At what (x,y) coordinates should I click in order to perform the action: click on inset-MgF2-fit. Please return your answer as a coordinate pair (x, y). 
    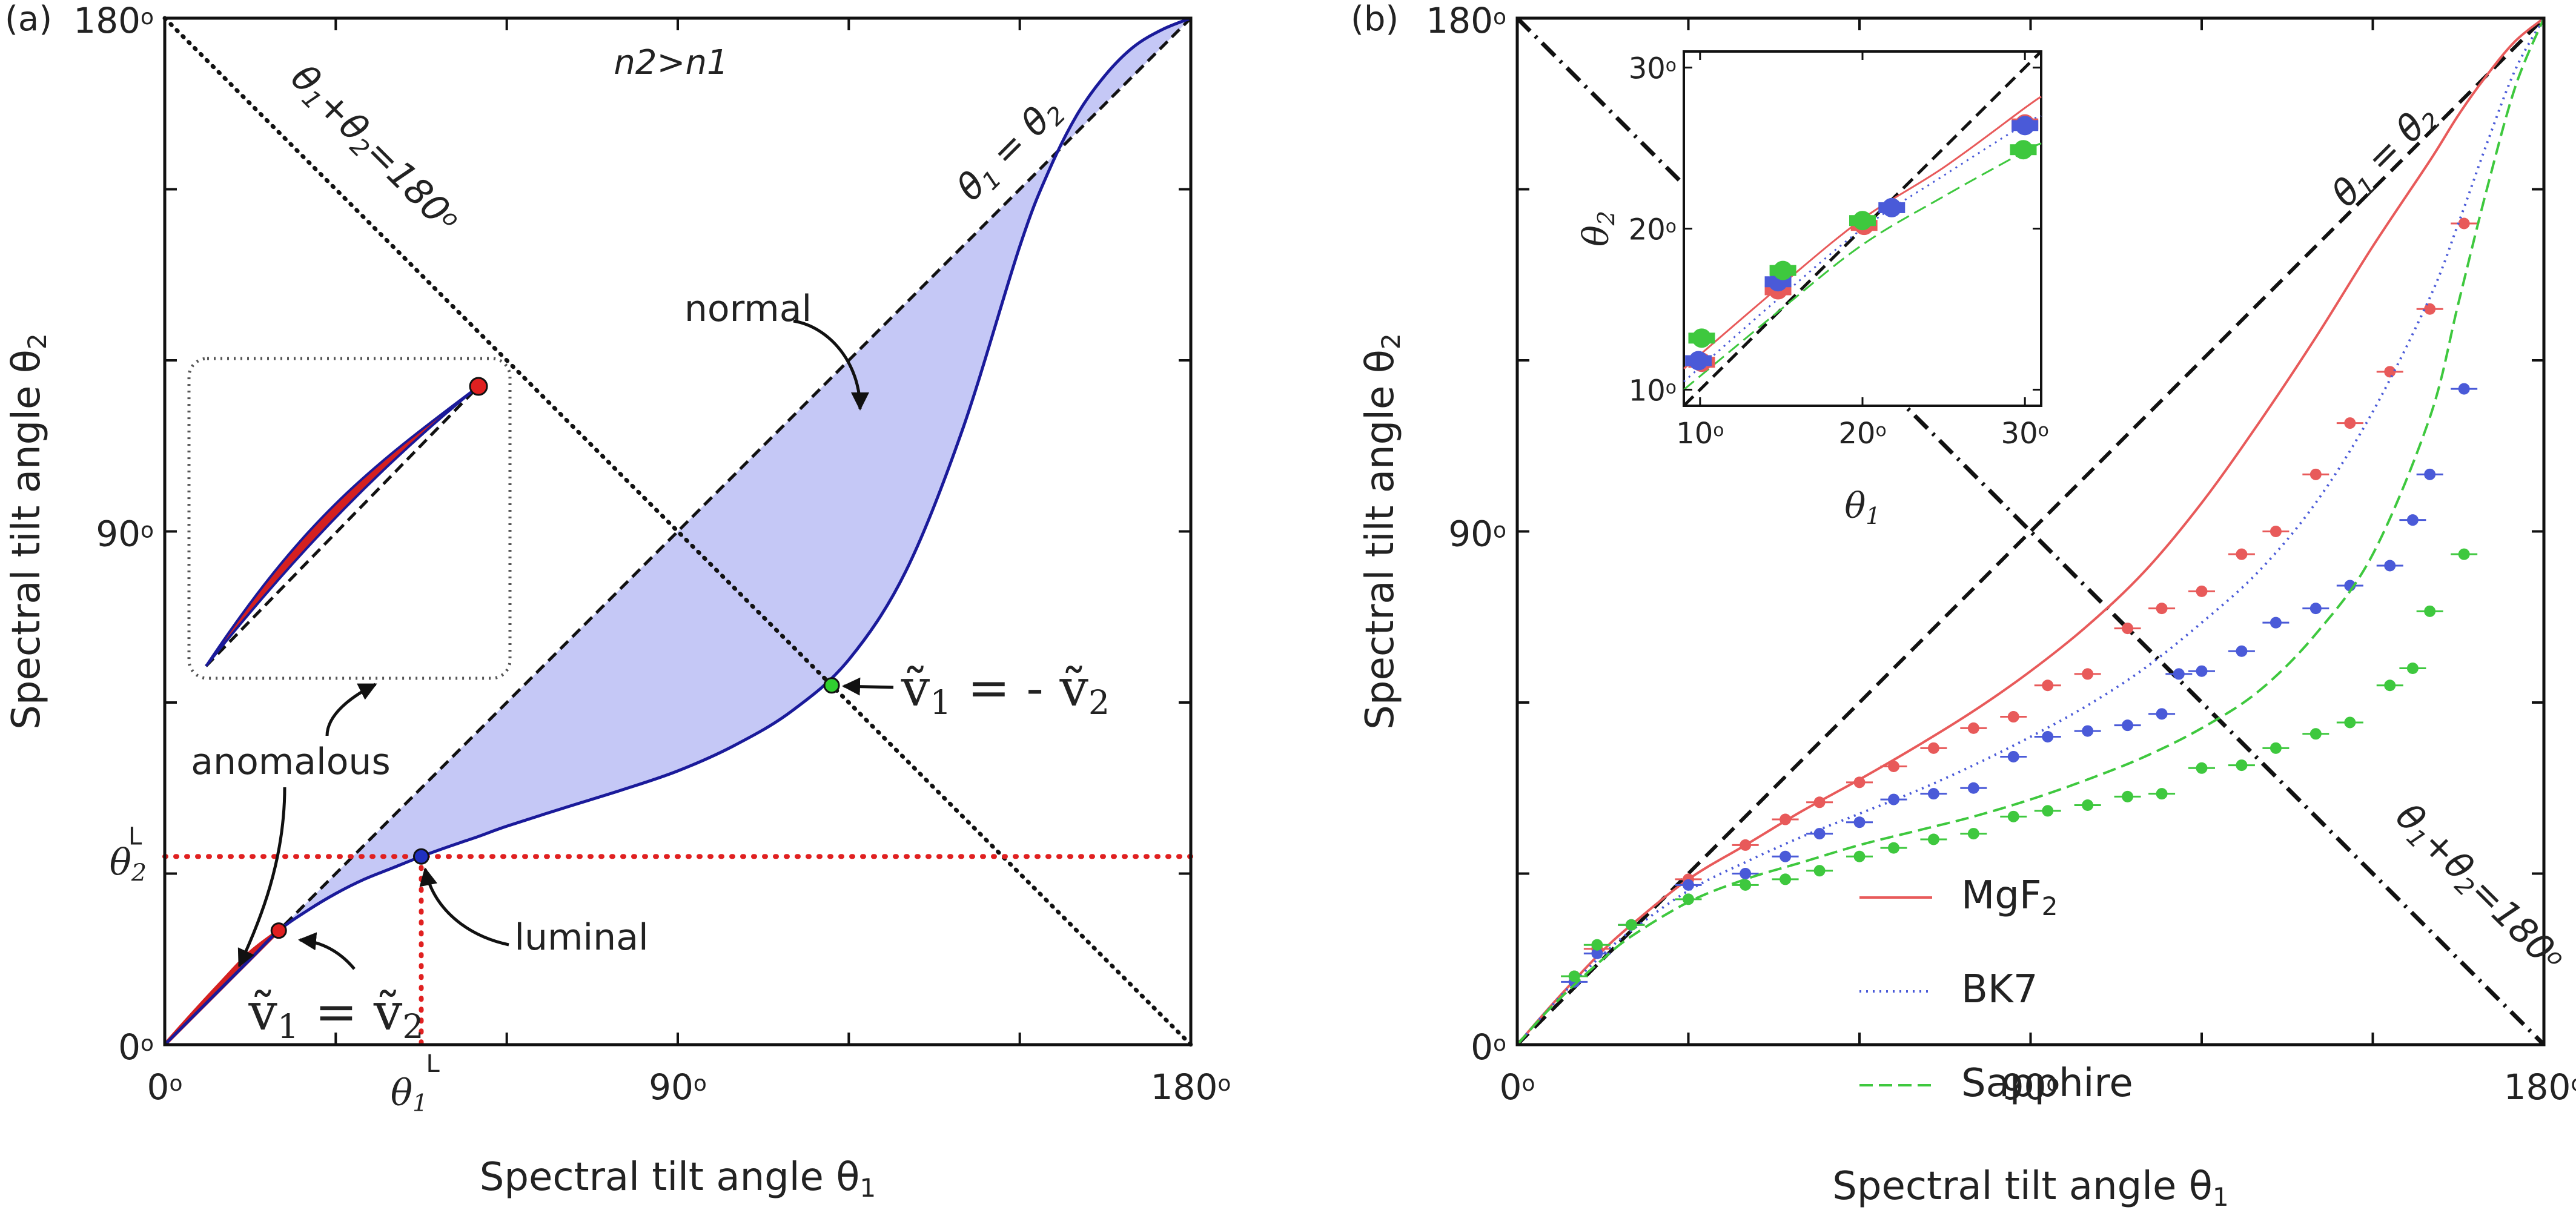
    Looking at the image, I should click on (1862, 233).